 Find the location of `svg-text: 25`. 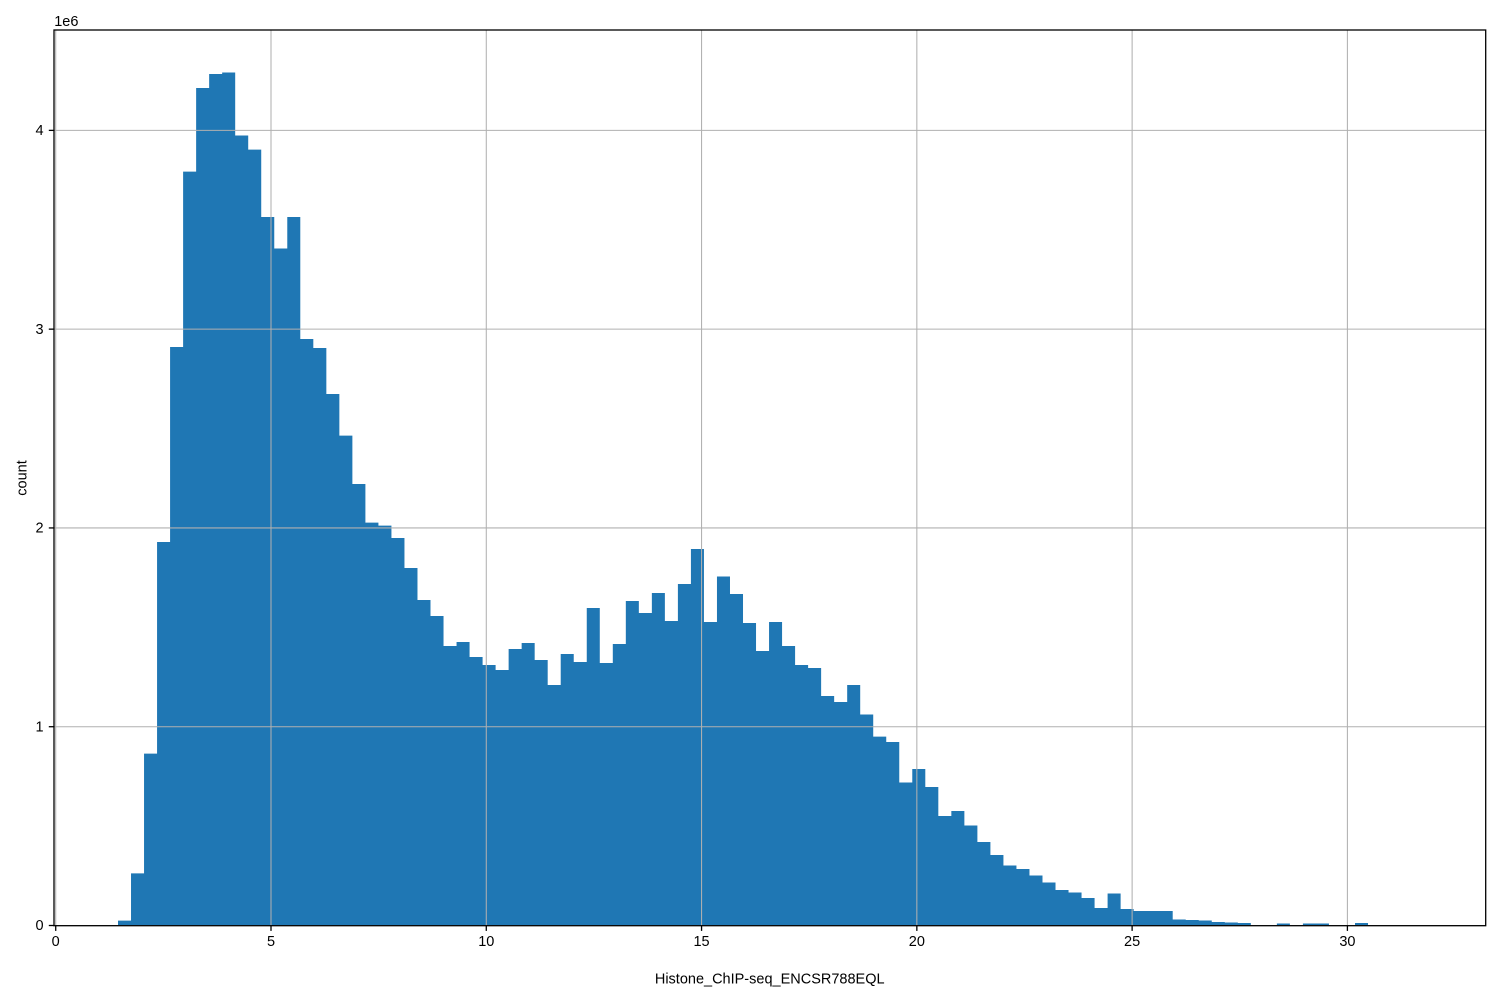

svg-text: 25 is located at coordinates (1132, 942).